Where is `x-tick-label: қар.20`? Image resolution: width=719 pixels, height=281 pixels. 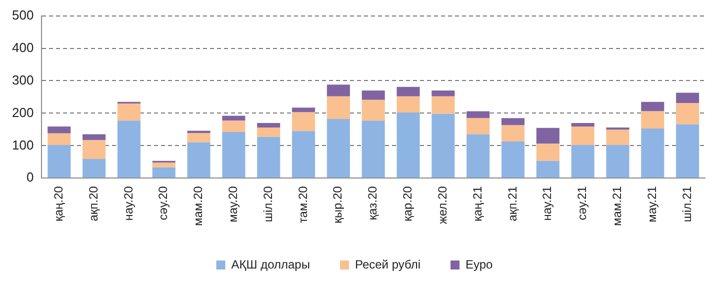 x-tick-label: қар.20 is located at coordinates (407, 204).